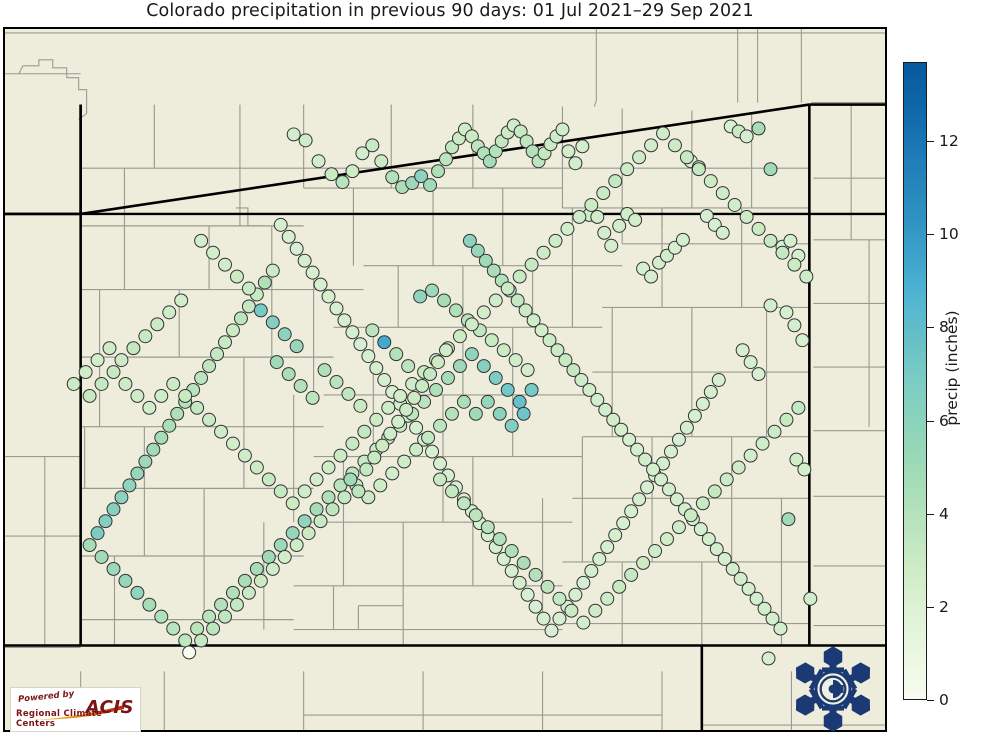 Image resolution: width=981 pixels, height=737 pixels. I want to click on acis-name-label: ACIS, so click(109, 707).